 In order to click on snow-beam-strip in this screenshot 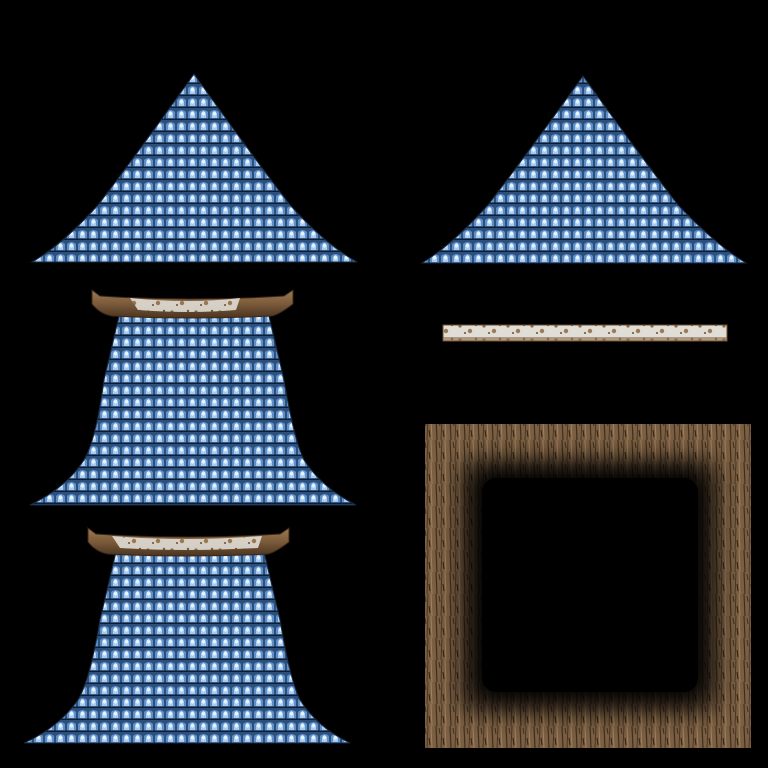, I will do `click(585, 333)`.